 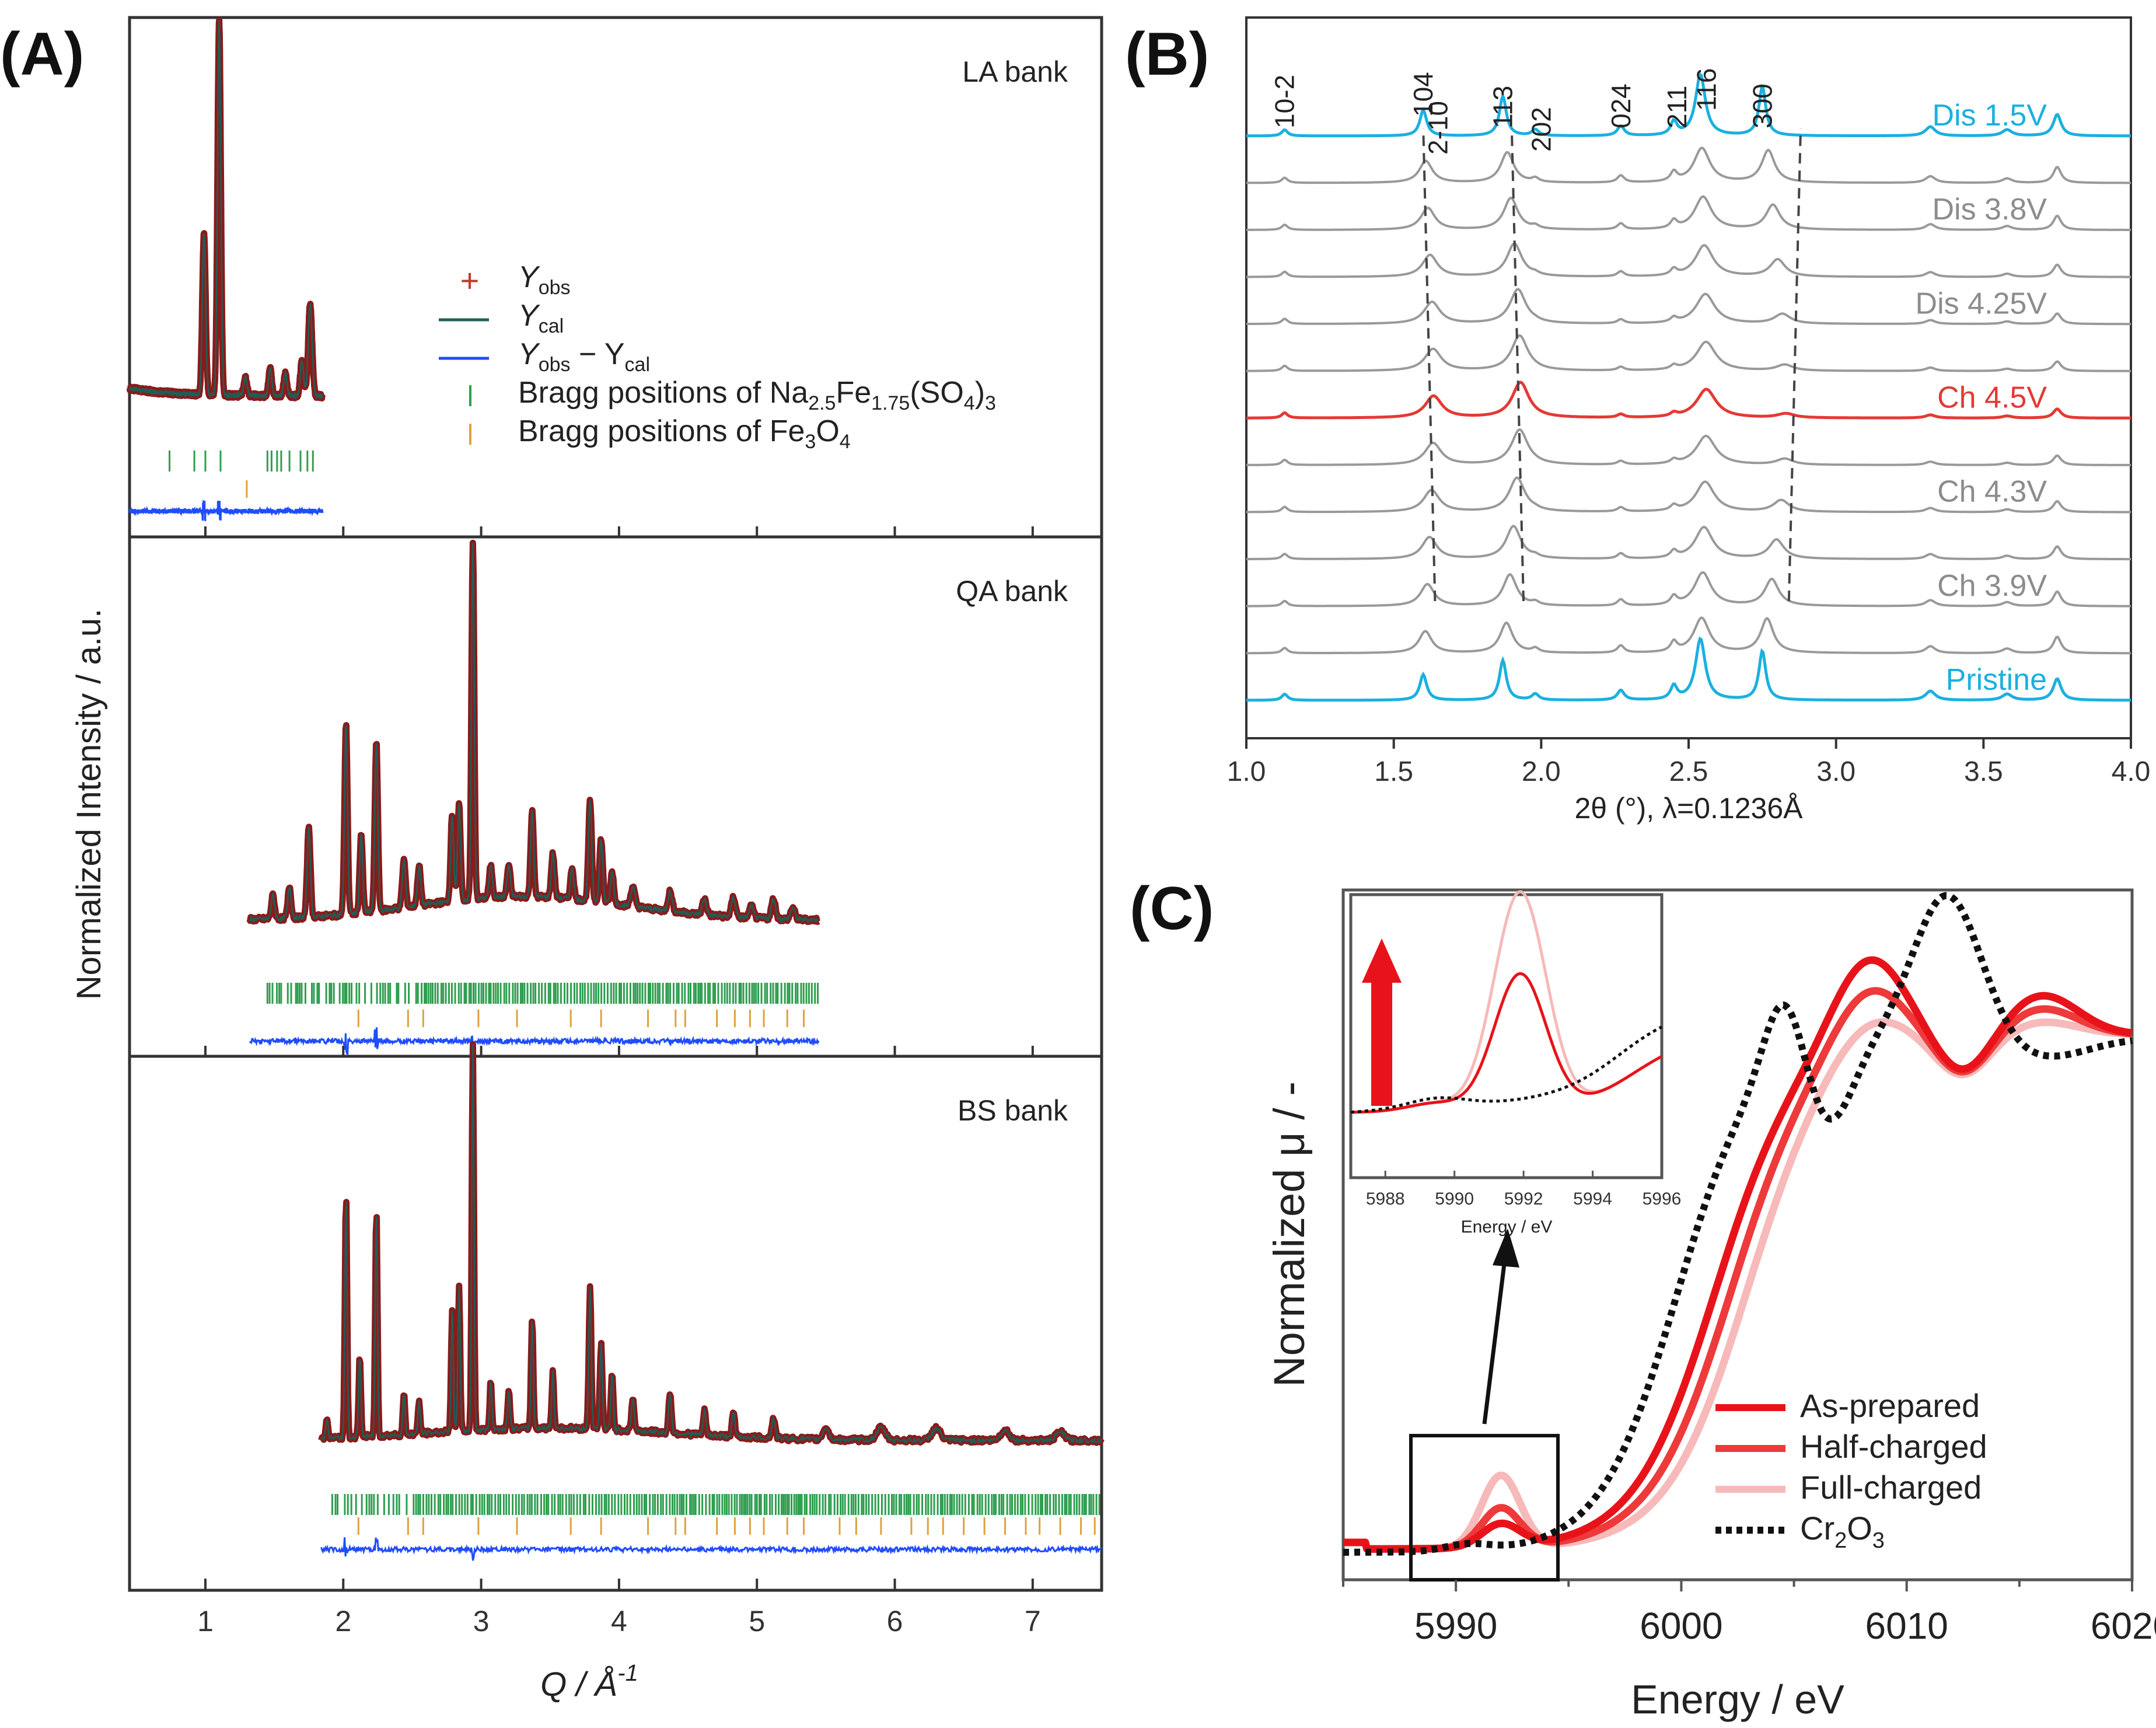 I want to click on inset-x-tick-label: 5990, so click(x=1454, y=1199).